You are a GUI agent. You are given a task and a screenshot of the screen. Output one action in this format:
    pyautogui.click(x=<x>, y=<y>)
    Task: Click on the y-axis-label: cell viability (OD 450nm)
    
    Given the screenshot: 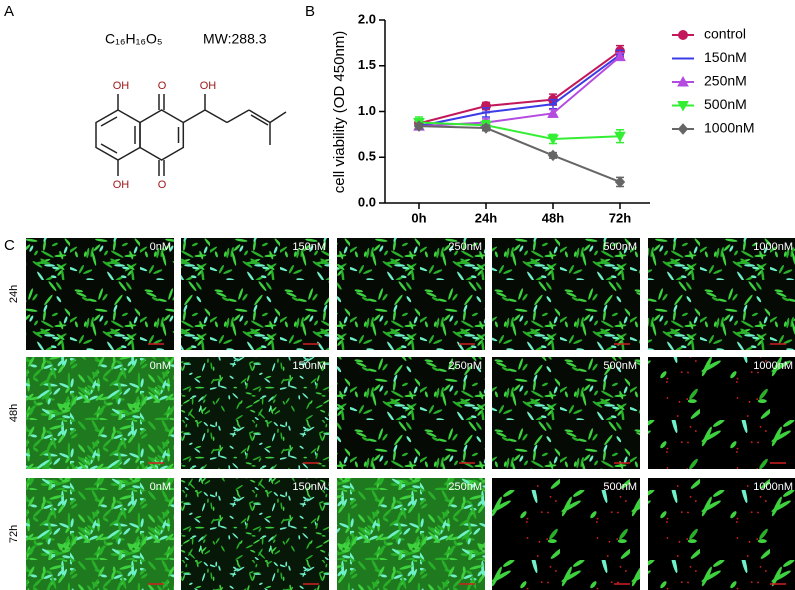 What is the action you would take?
    pyautogui.click(x=339, y=112)
    